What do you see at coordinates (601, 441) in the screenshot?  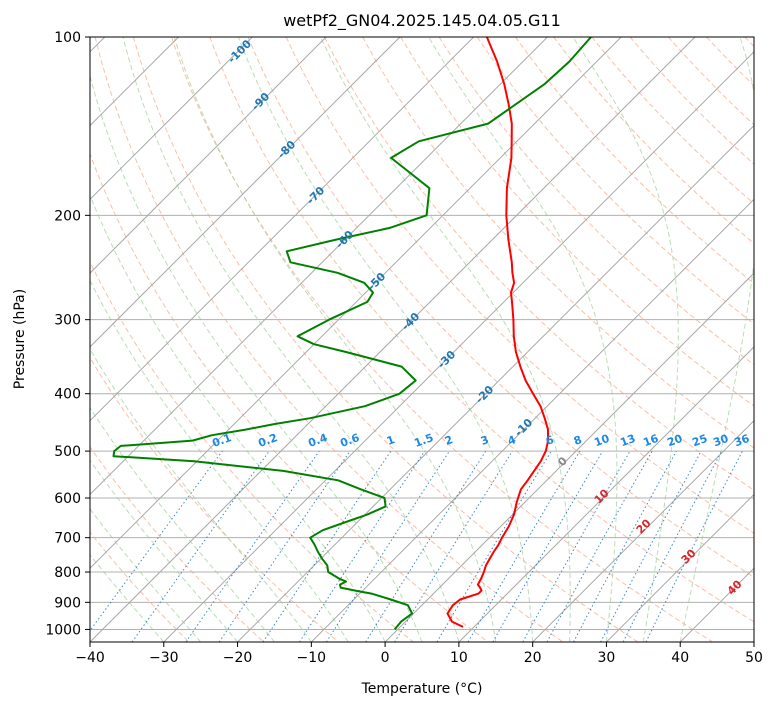 I see `mixing-ratio-label: 10` at bounding box center [601, 441].